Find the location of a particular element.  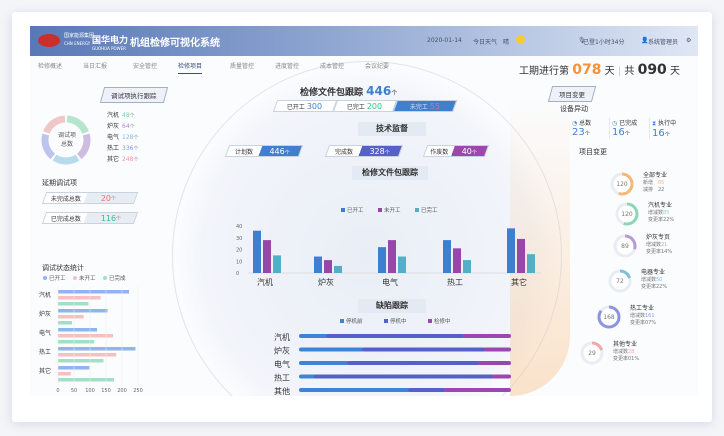

left-item: 电气 128个 is located at coordinates (122, 137).